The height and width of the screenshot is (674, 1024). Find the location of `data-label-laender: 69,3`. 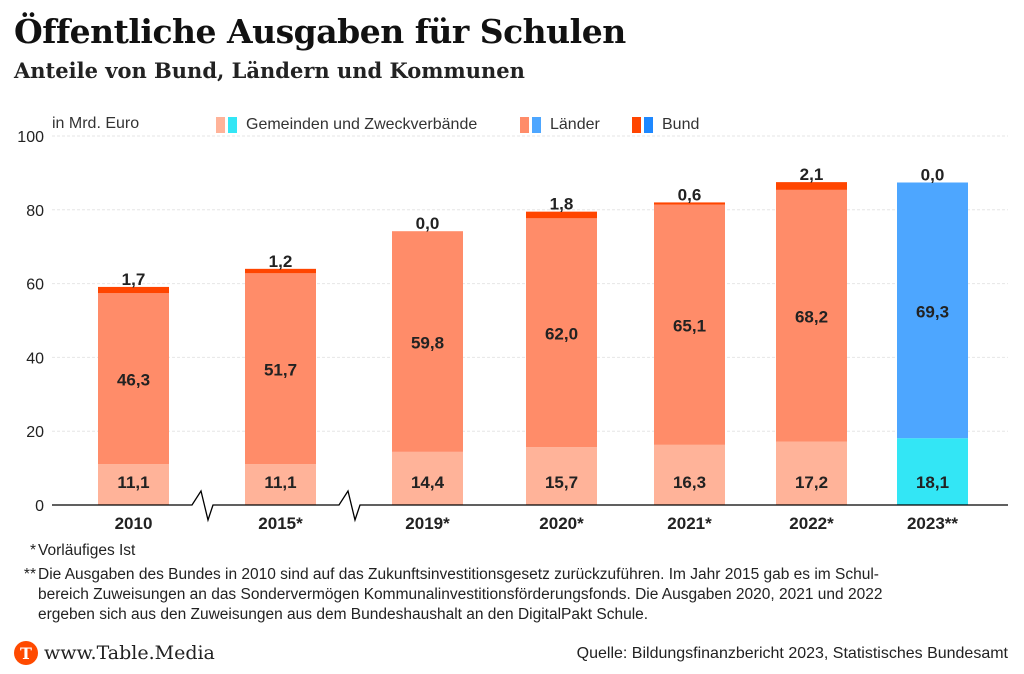

data-label-laender: 69,3 is located at coordinates (932, 311).